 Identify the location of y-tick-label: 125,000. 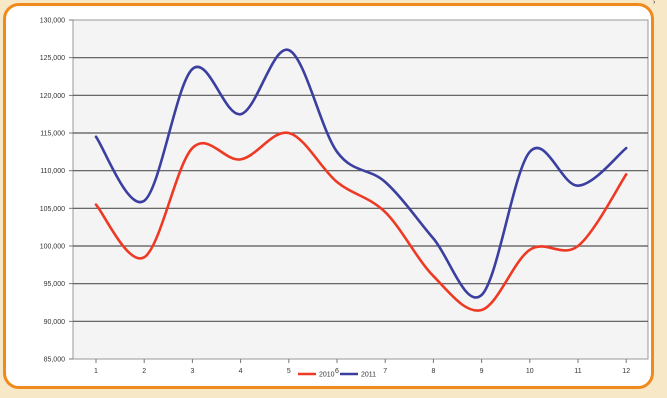
(52, 58).